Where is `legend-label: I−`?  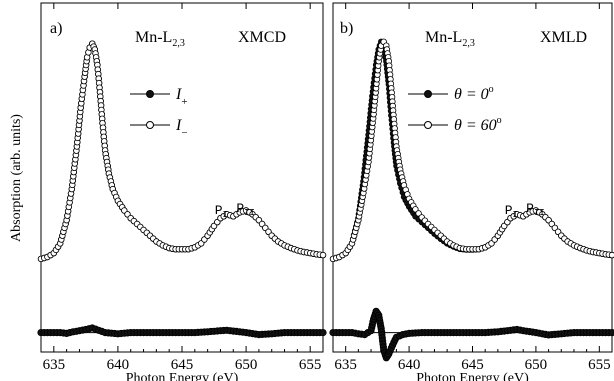 legend-label: I− is located at coordinates (181, 128).